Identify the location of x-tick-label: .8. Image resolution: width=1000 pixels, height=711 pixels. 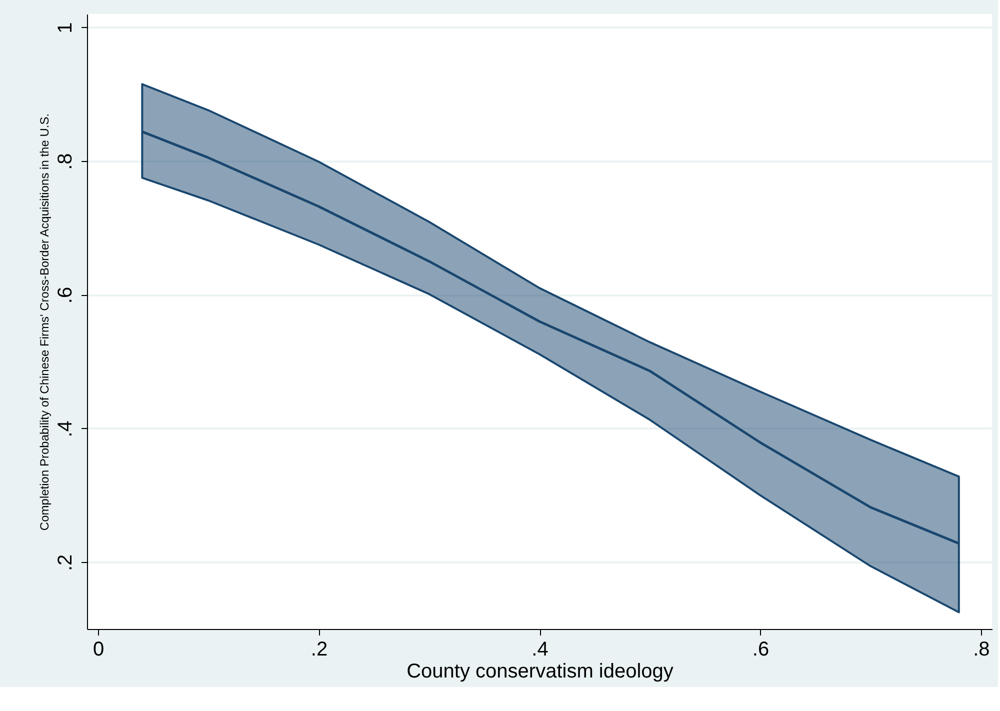
(981, 649).